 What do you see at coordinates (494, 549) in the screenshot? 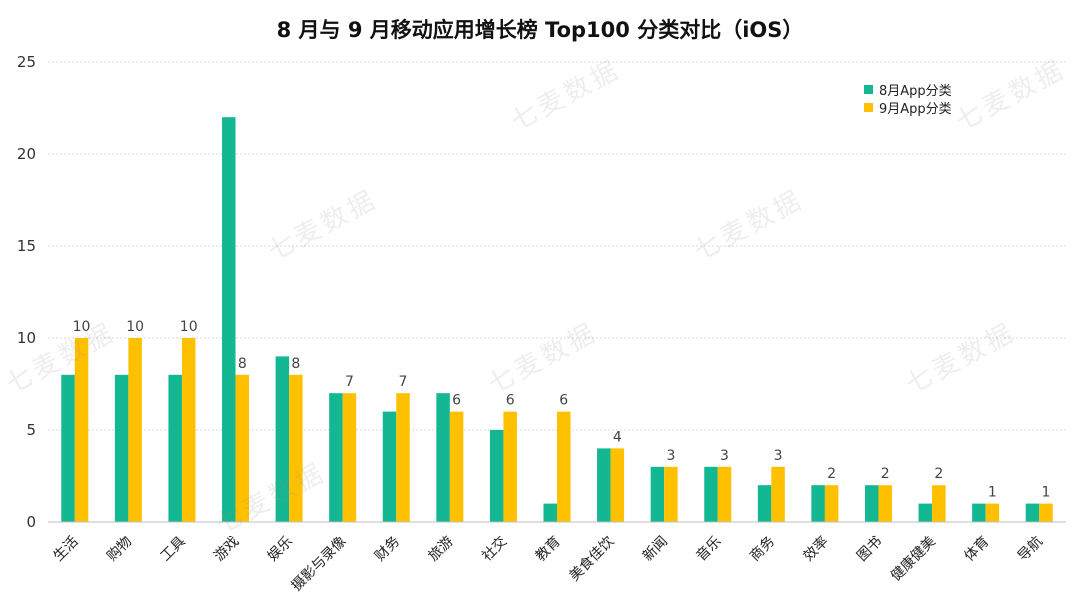
I see `x-tick-label: 社交` at bounding box center [494, 549].